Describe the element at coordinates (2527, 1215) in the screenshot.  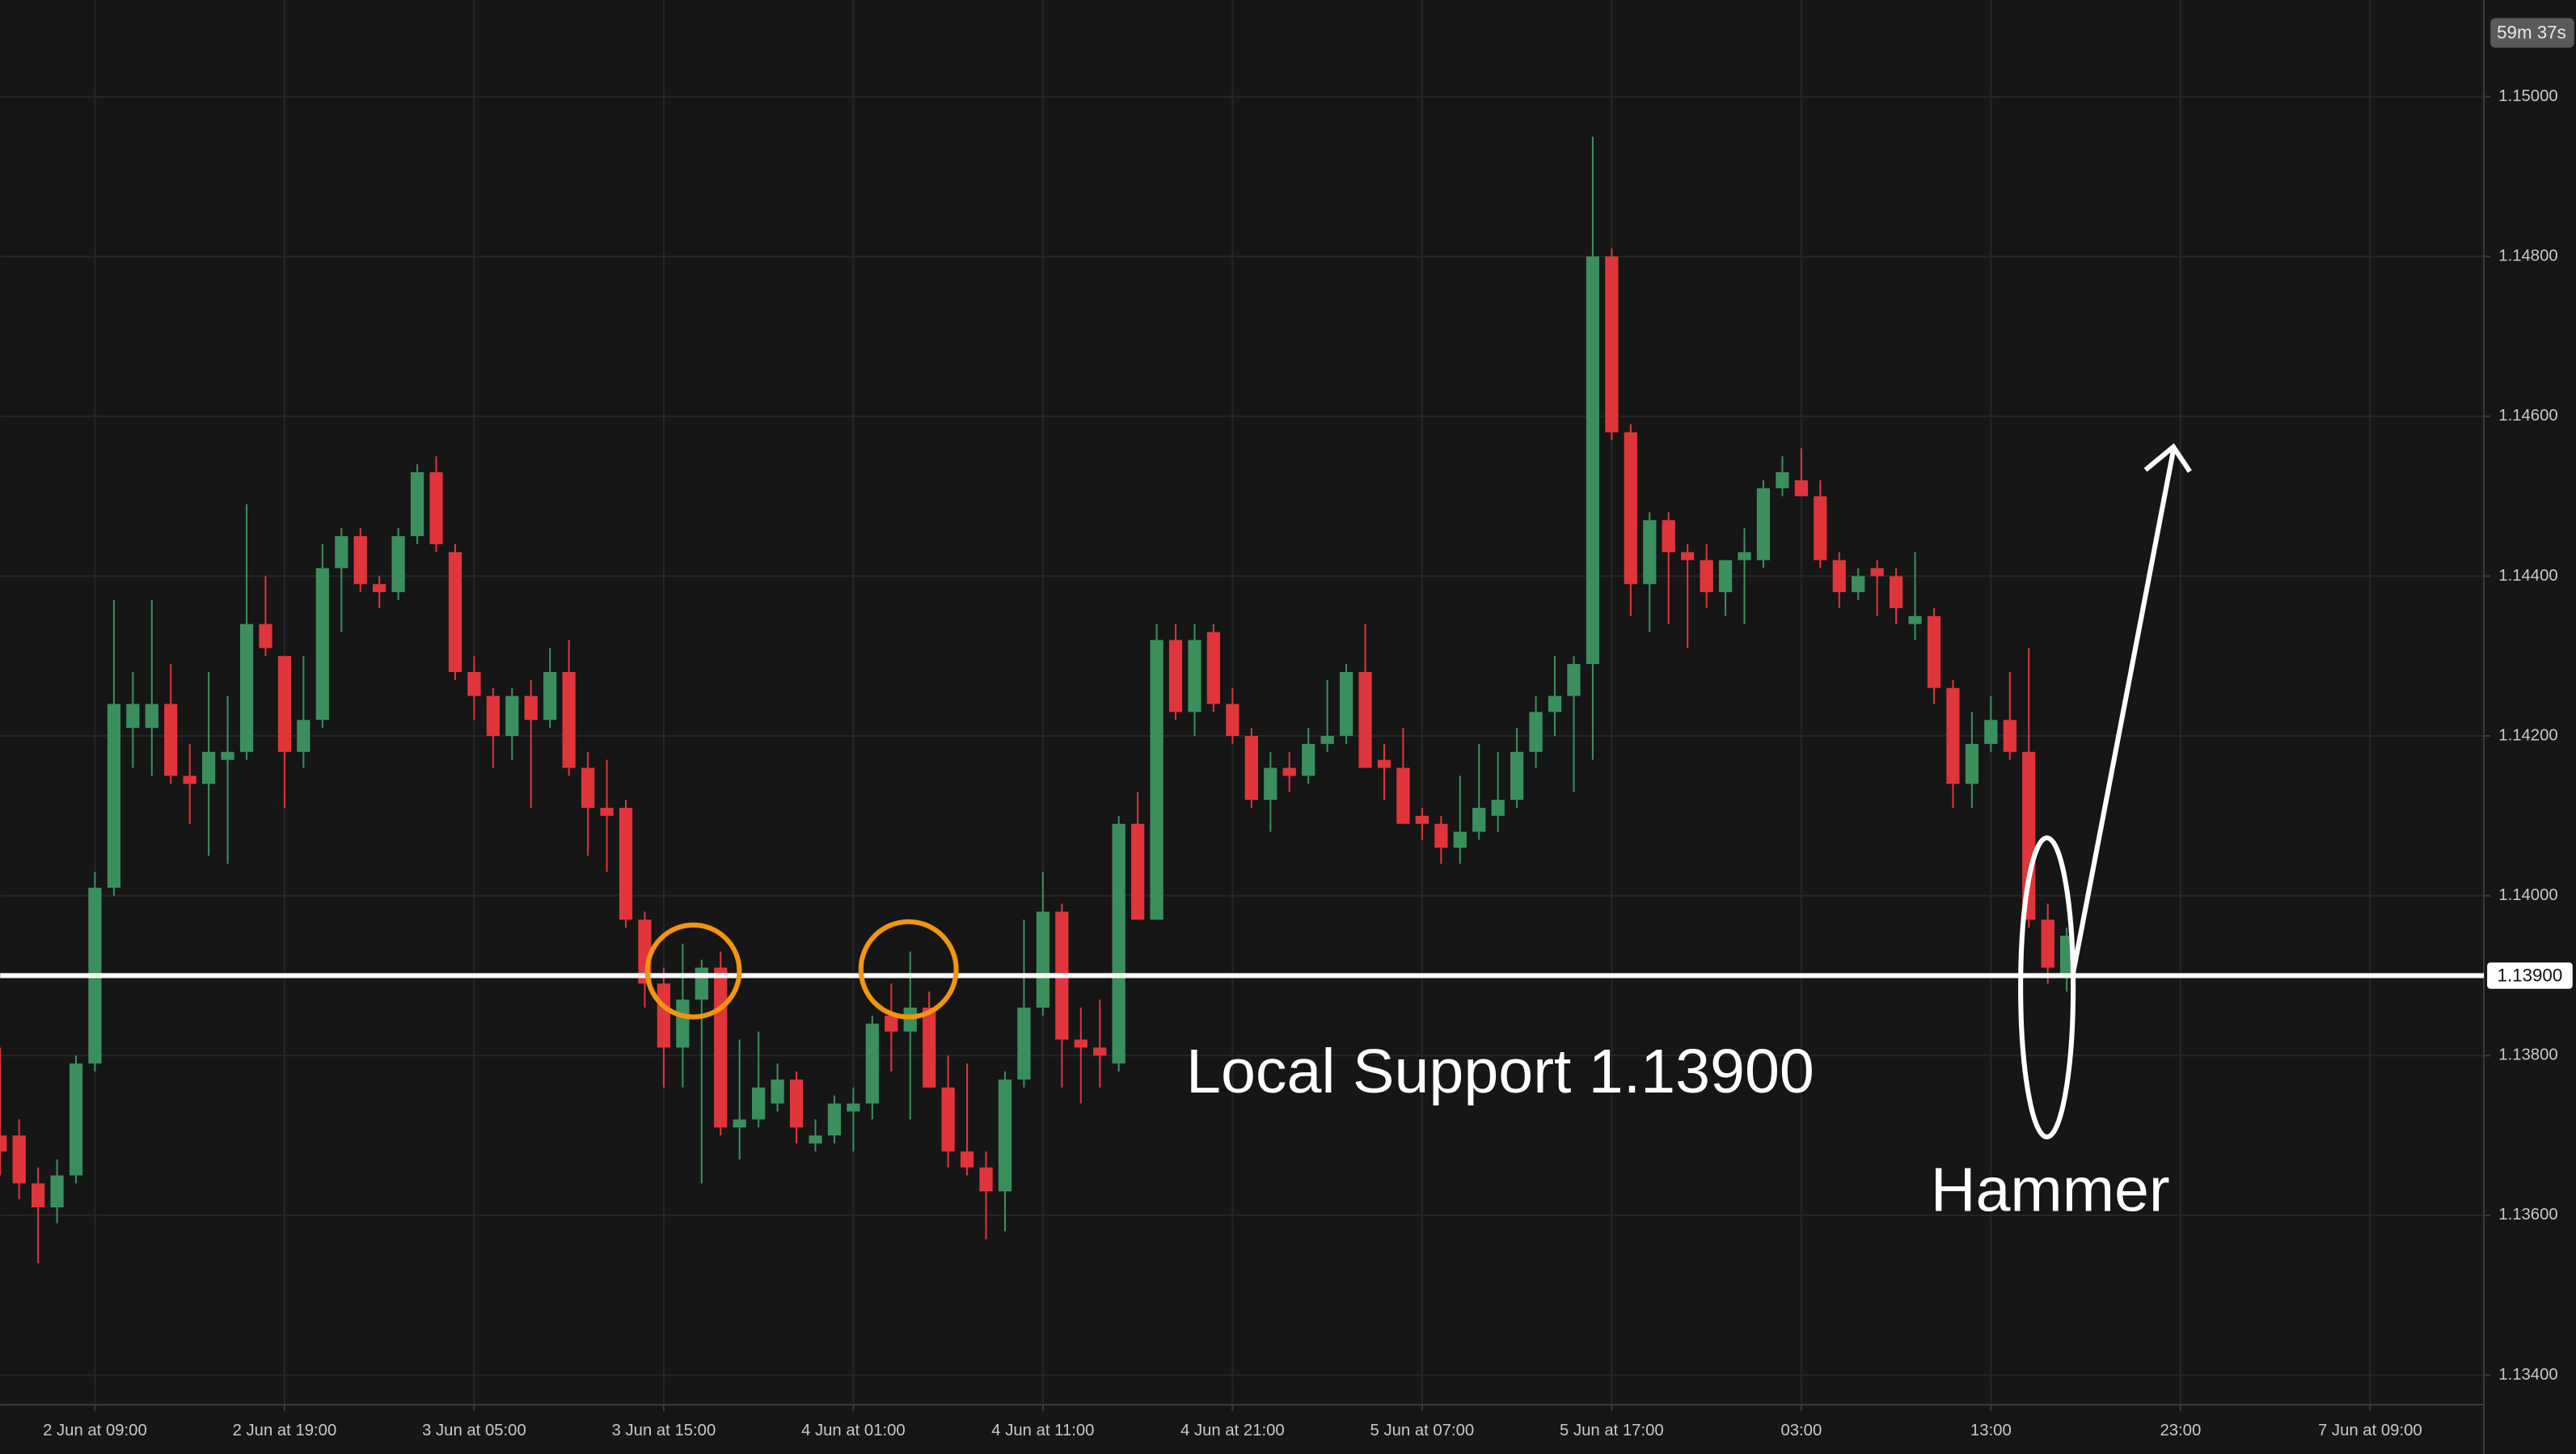
I see `y-tick-label: 1.13600` at that location.